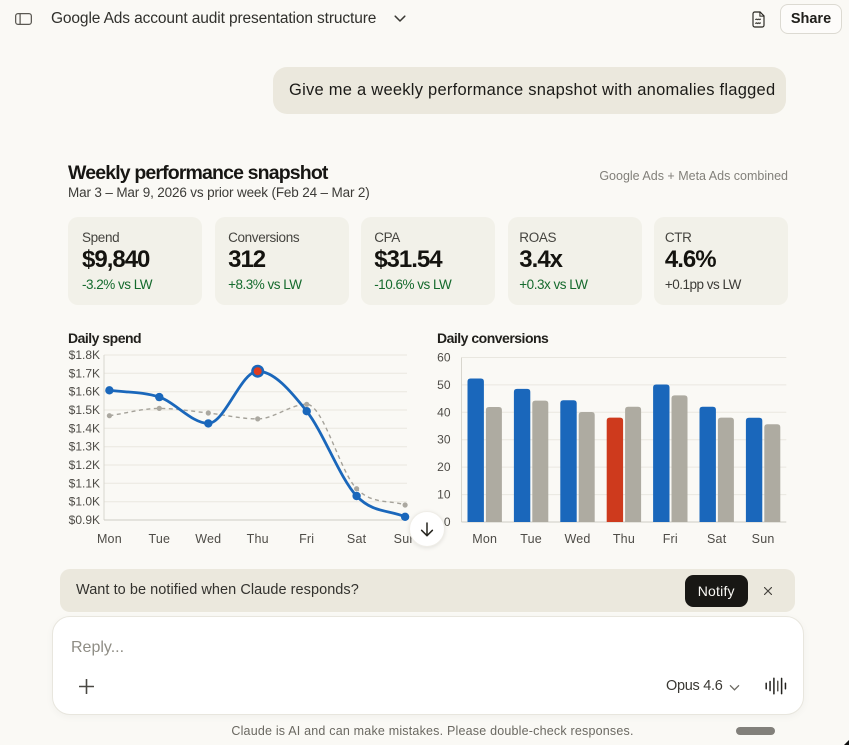 The width and height of the screenshot is (849, 745). I want to click on svg-text: $1.2K, so click(84, 465).